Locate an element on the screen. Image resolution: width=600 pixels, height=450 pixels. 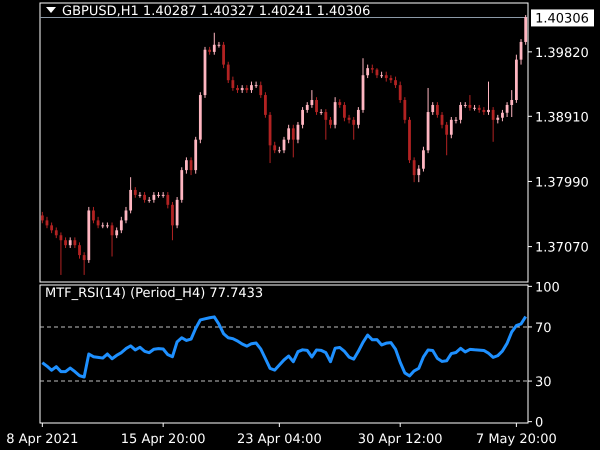
y-tick-label: 100 is located at coordinates (547, 288).